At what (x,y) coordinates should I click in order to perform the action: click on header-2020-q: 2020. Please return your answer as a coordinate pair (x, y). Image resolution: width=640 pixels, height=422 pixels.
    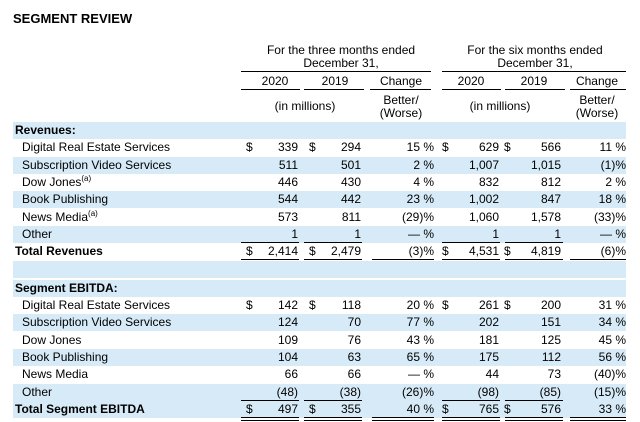
    Looking at the image, I should click on (275, 81).